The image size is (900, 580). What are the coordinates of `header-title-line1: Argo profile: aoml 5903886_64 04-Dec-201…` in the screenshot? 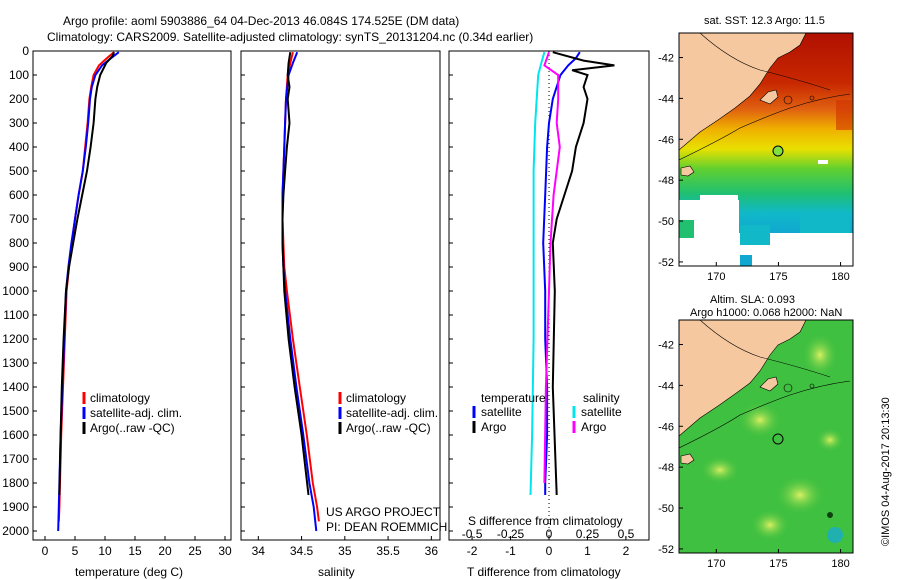 It's located at (261, 21).